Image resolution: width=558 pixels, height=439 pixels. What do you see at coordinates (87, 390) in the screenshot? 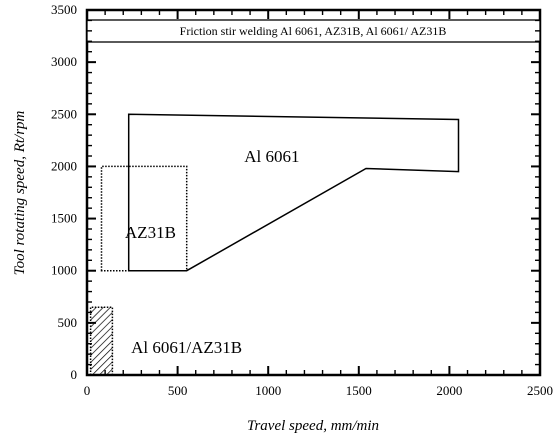
I see `x-tick-label: 0` at bounding box center [87, 390].